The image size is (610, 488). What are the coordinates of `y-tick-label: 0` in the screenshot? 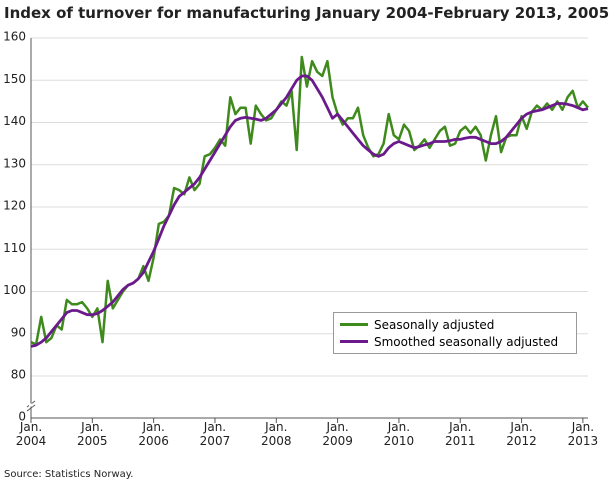 It's located at (22, 417).